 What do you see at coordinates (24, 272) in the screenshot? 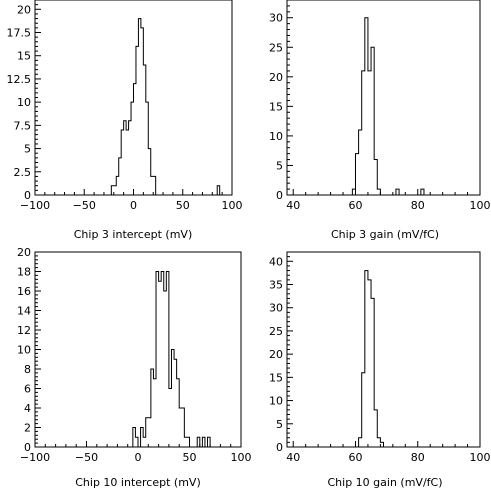
I see `y-tick-label: 18` at bounding box center [24, 272].